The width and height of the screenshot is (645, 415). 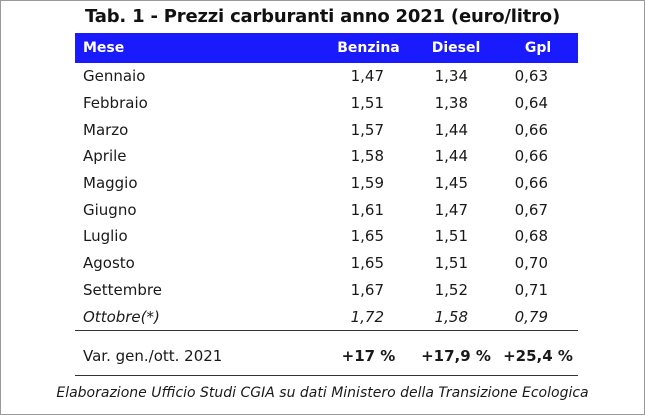 I want to click on variation-gpl: +25,4 %, so click(x=538, y=355).